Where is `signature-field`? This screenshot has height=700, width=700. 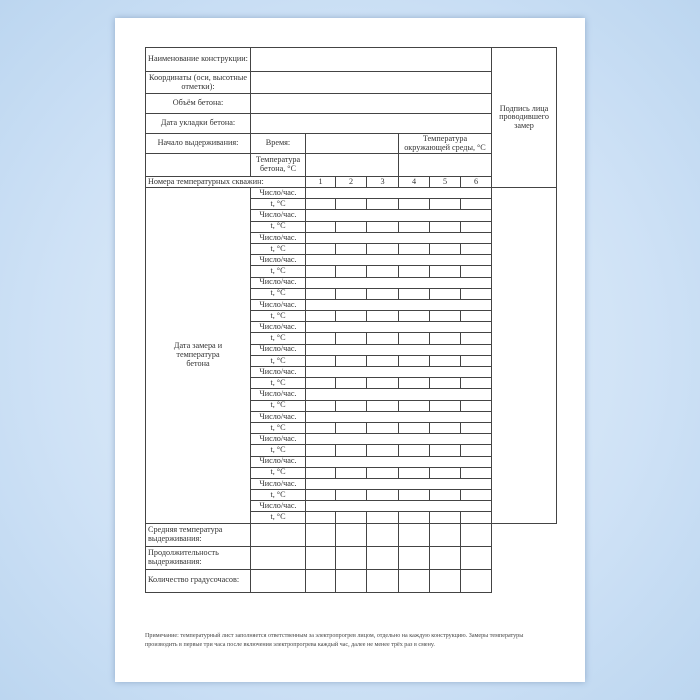
signature-field is located at coordinates (524, 355).